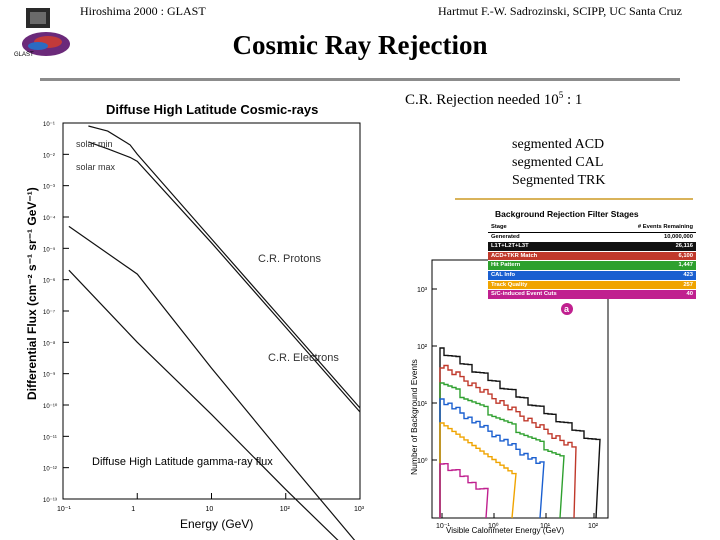  What do you see at coordinates (545, 526) in the screenshot?
I see `x-tick-label: 10¹` at bounding box center [545, 526].